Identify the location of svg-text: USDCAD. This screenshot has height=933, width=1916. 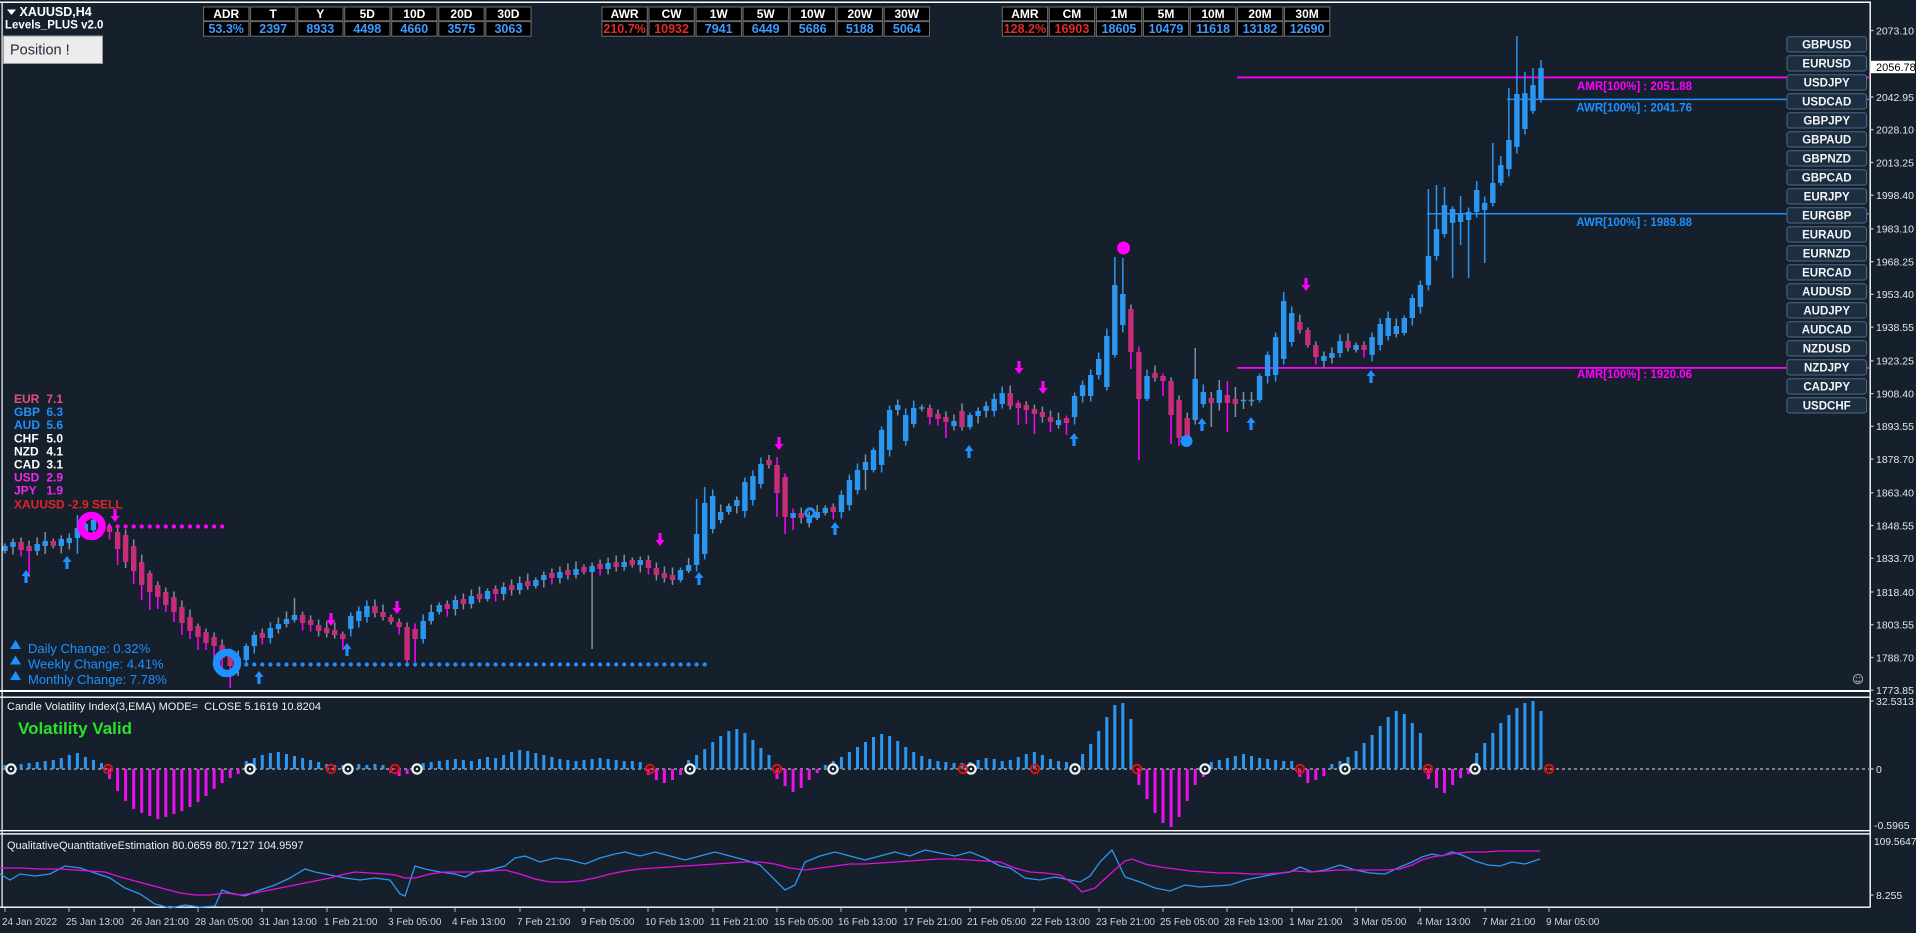
(1826, 103).